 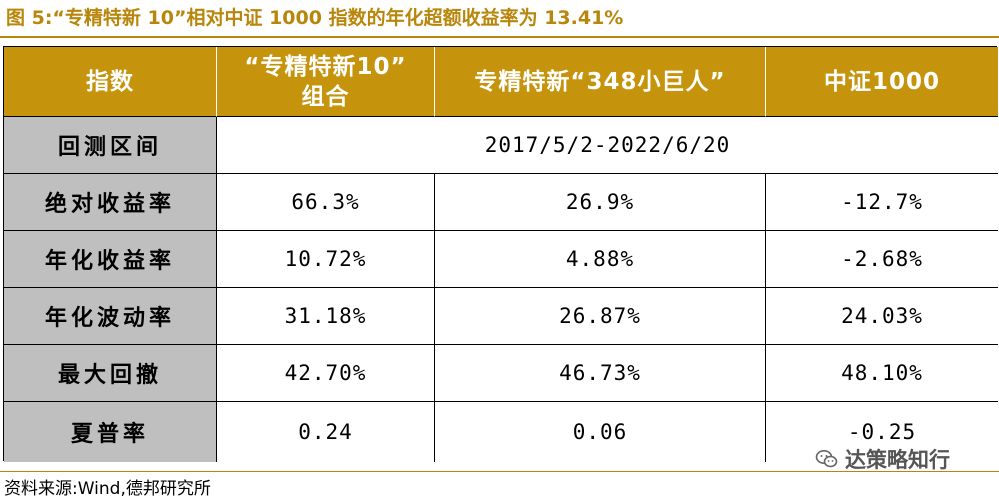 I want to click on table-cell: 66.3%, so click(x=326, y=202).